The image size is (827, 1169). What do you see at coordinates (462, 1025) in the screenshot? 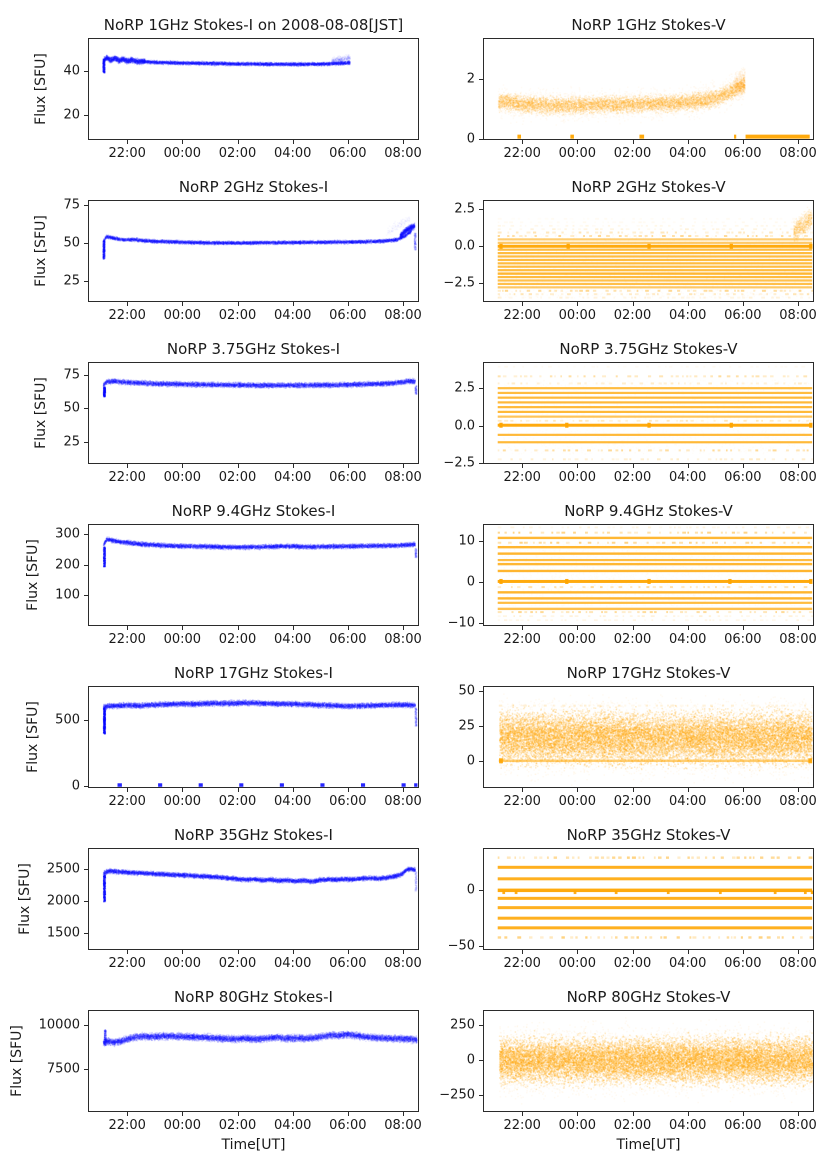
I see `y-tick-label: 250` at bounding box center [462, 1025].